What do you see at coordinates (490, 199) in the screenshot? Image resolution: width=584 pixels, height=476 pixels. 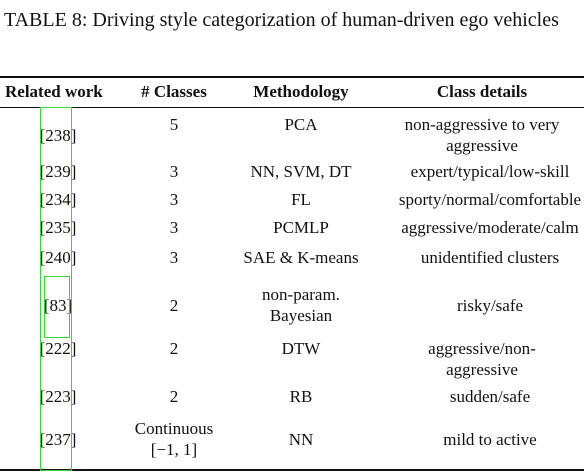 I see `class-details-cell: sporty/normal/comfortable` at bounding box center [490, 199].